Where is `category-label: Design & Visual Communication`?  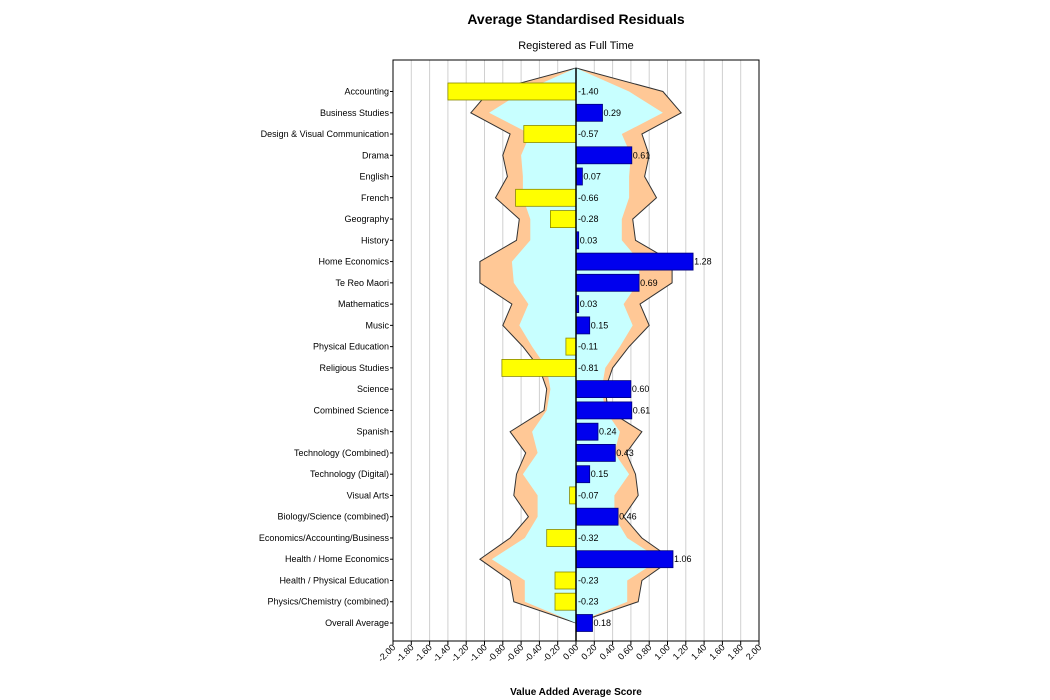
category-label: Design & Visual Communication is located at coordinates (325, 134).